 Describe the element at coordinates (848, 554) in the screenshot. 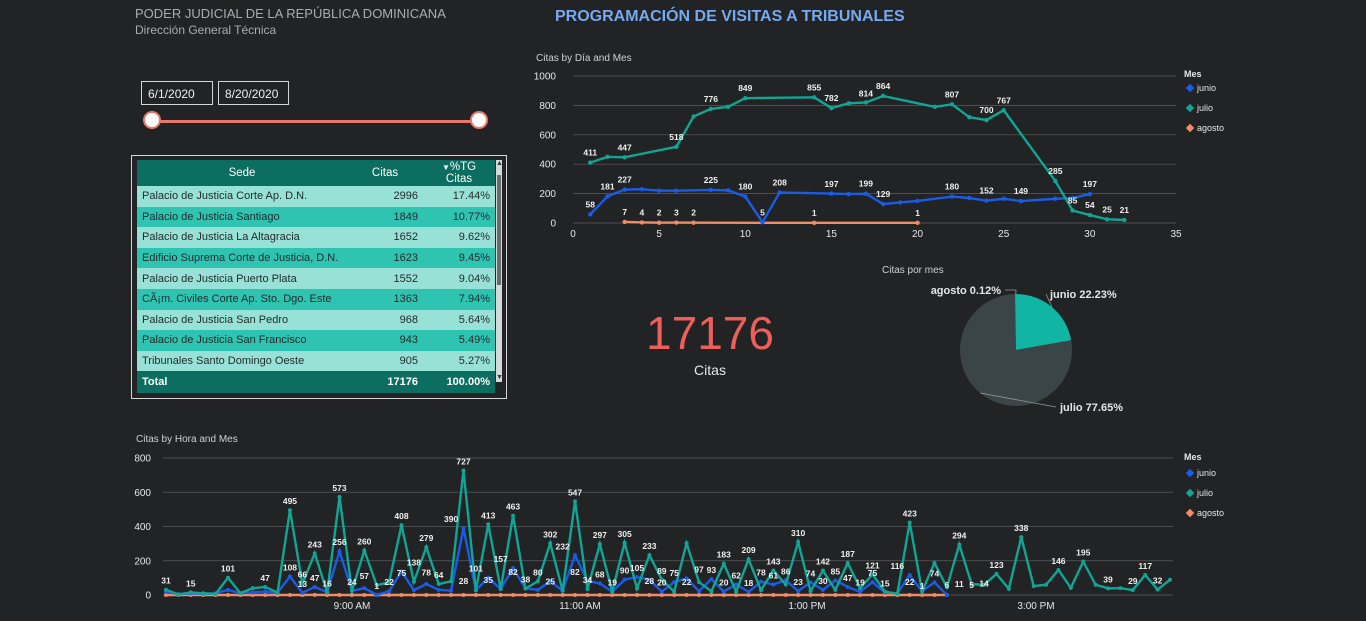

I see `data-label-julio: 187` at that location.